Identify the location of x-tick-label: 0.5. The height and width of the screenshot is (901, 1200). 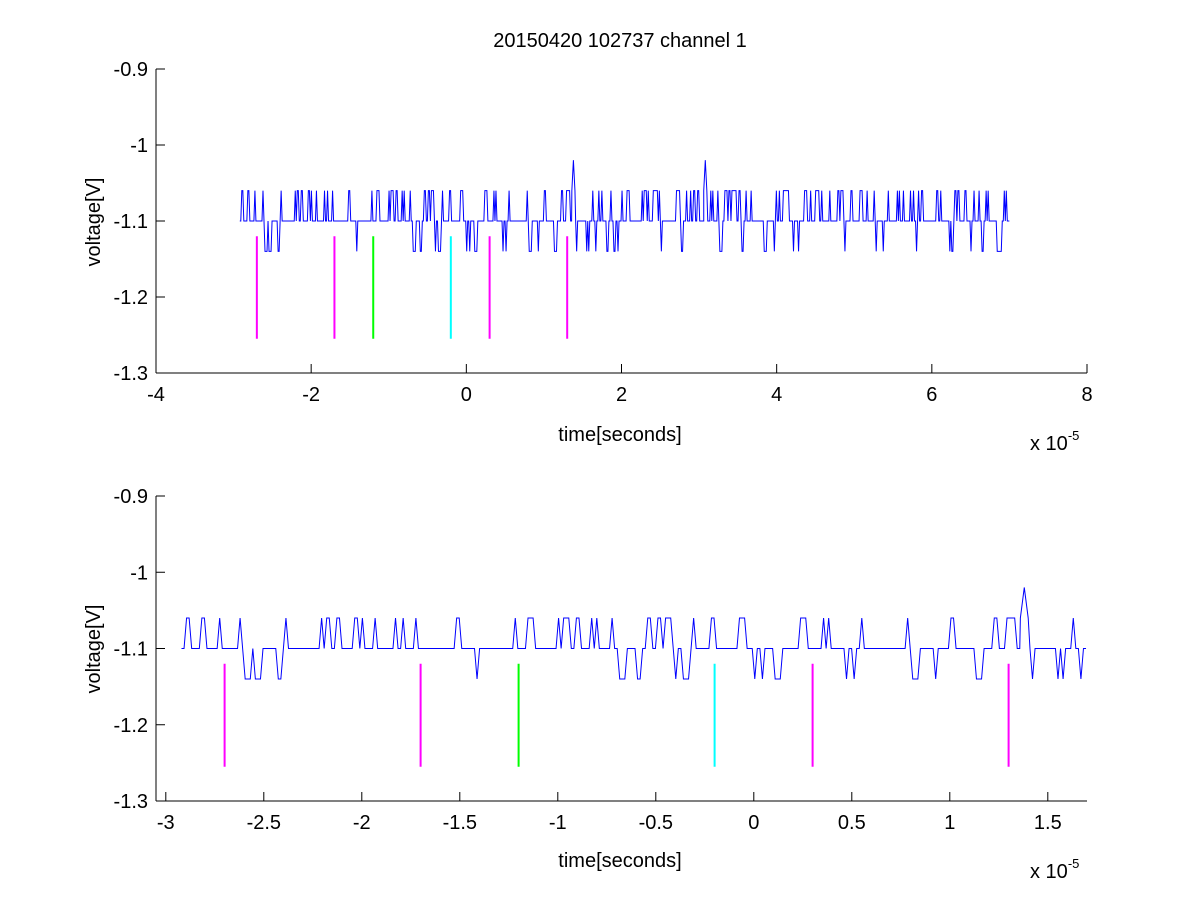
(852, 823).